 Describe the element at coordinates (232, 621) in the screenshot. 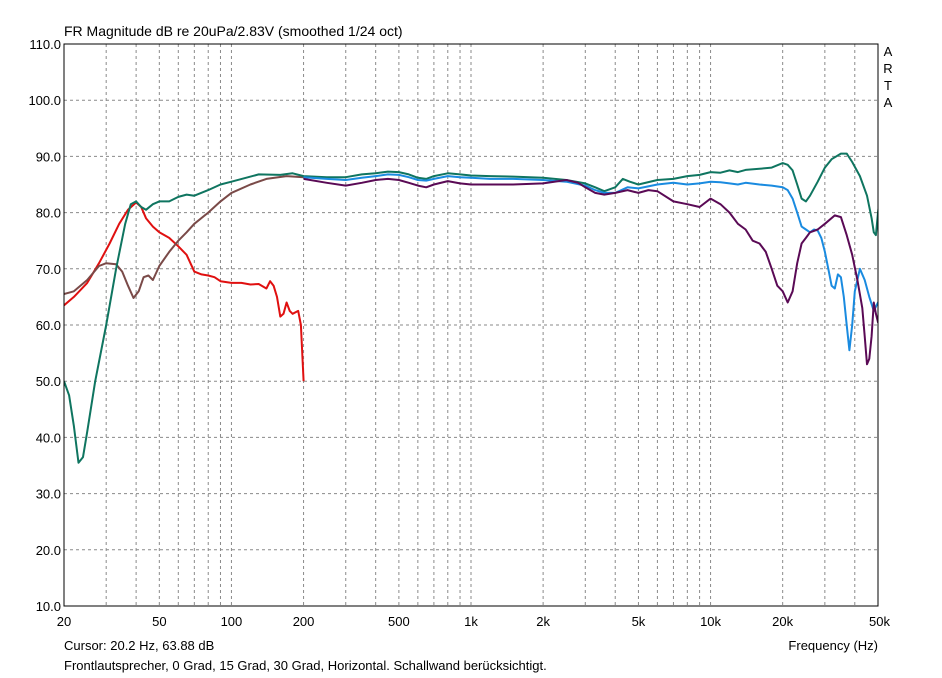

I see `x-tick-label: 100` at that location.